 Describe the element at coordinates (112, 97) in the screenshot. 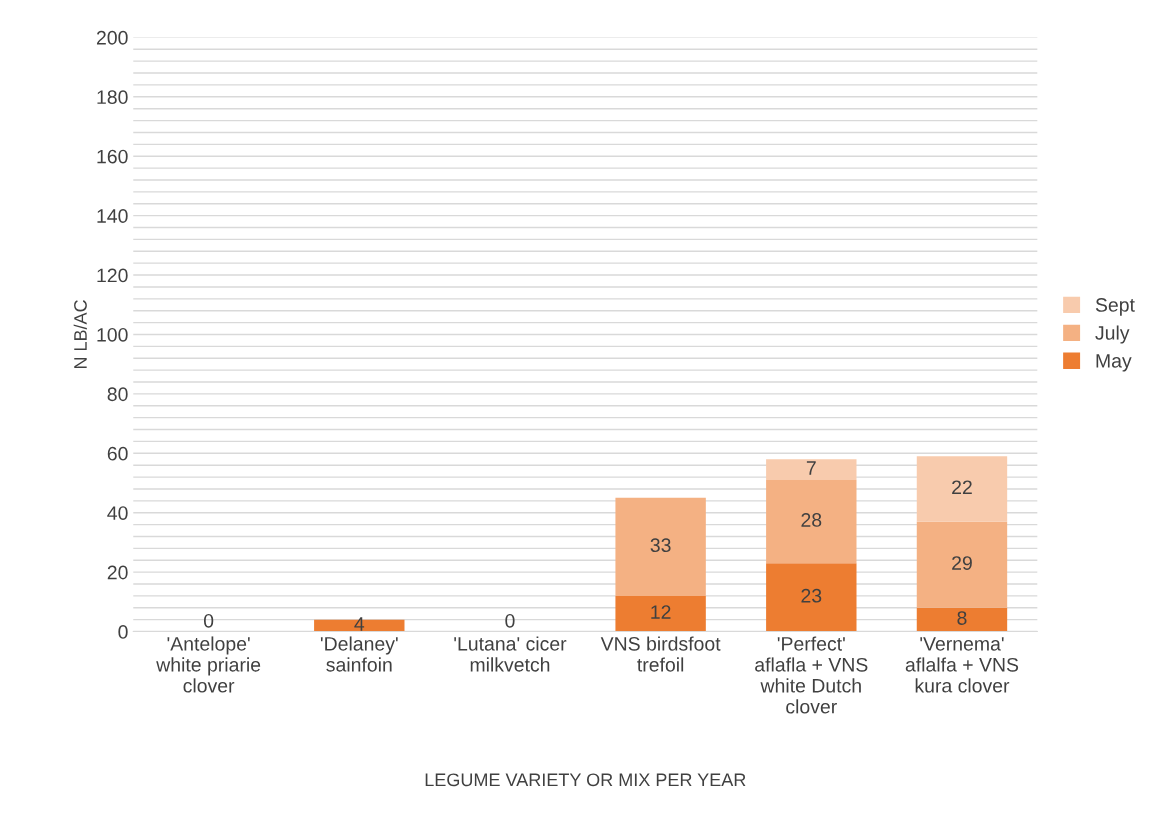

I see `y-tick-label: 180` at that location.